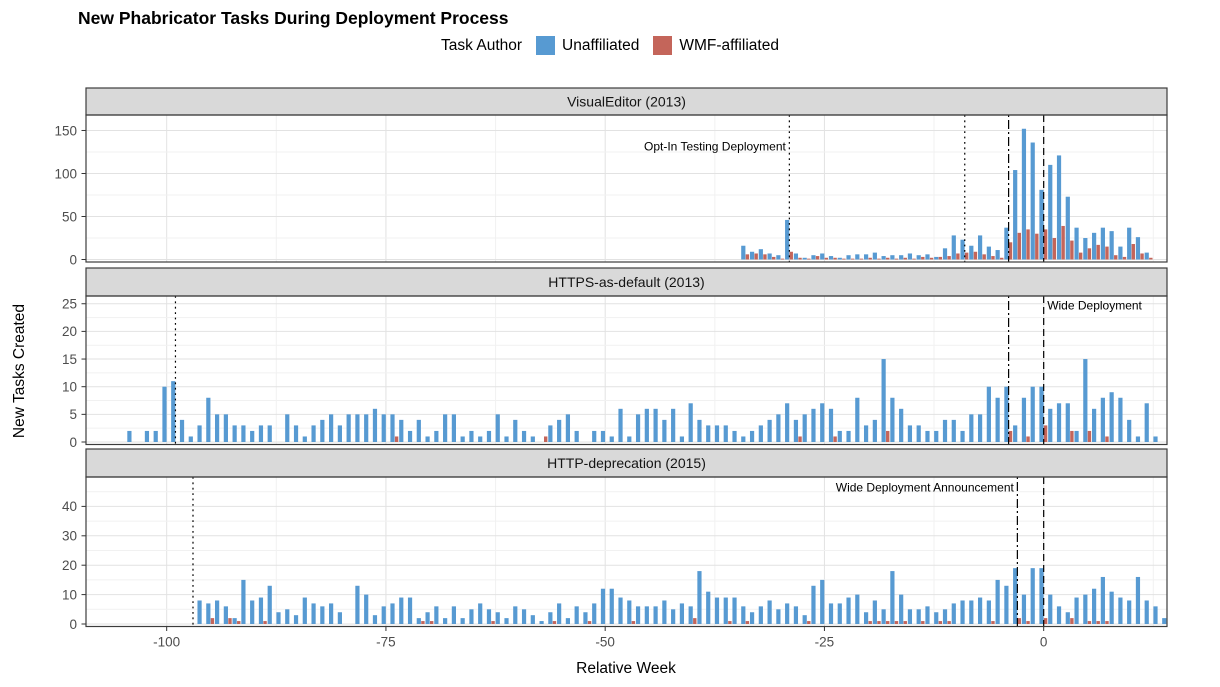 Image resolution: width=1220 pixels, height=687 pixels. Describe the element at coordinates (482, 45) in the screenshot. I see `legend-title: Task Author` at that location.